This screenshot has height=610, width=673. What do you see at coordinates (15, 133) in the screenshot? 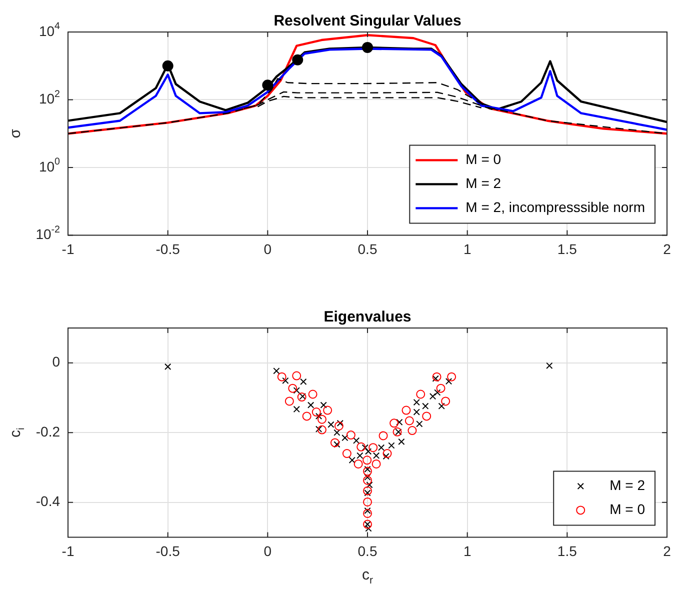
I see `y-axis-title: σ` at bounding box center [15, 133].